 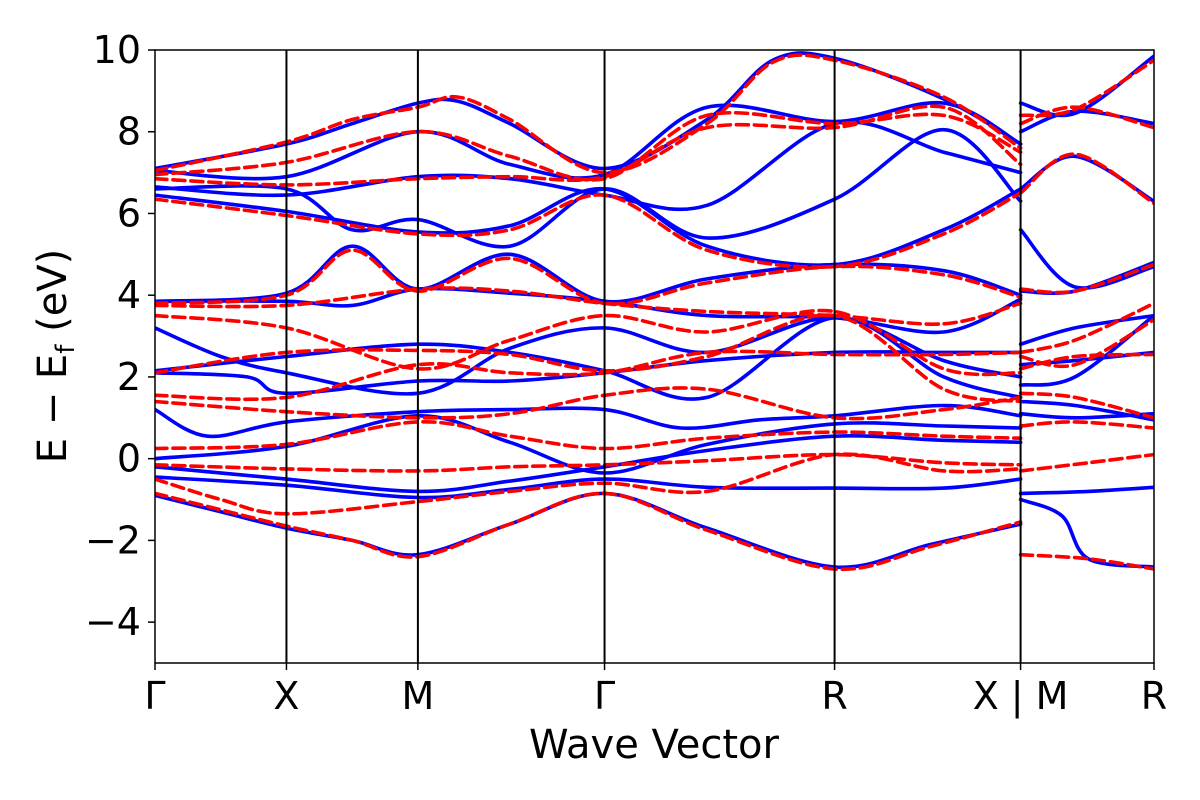 I want to click on y-ticks: −4 −2 0 2 4 6 8 10, so click(x=120, y=336).